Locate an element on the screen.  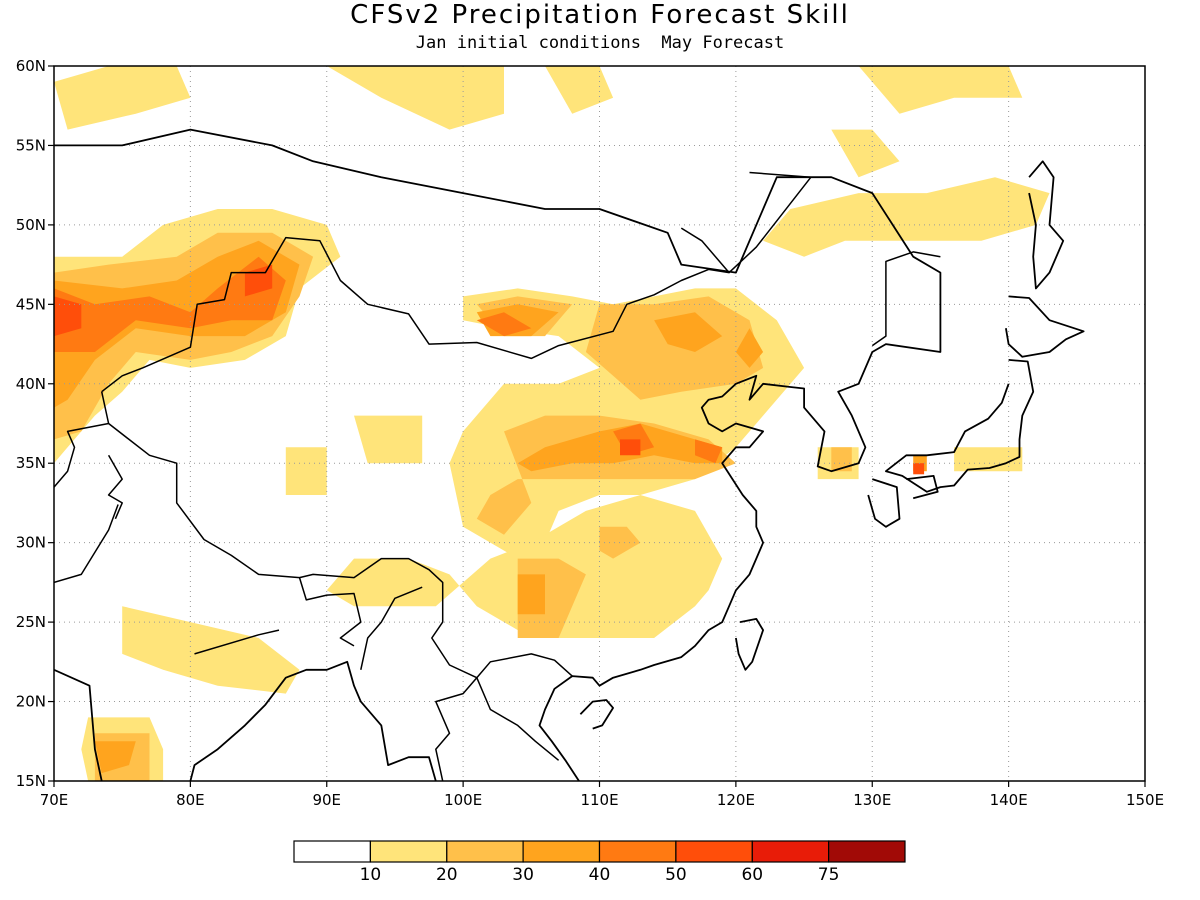
map-title: CFSv2 Precipitation Forecast Skill is located at coordinates (600, 15).